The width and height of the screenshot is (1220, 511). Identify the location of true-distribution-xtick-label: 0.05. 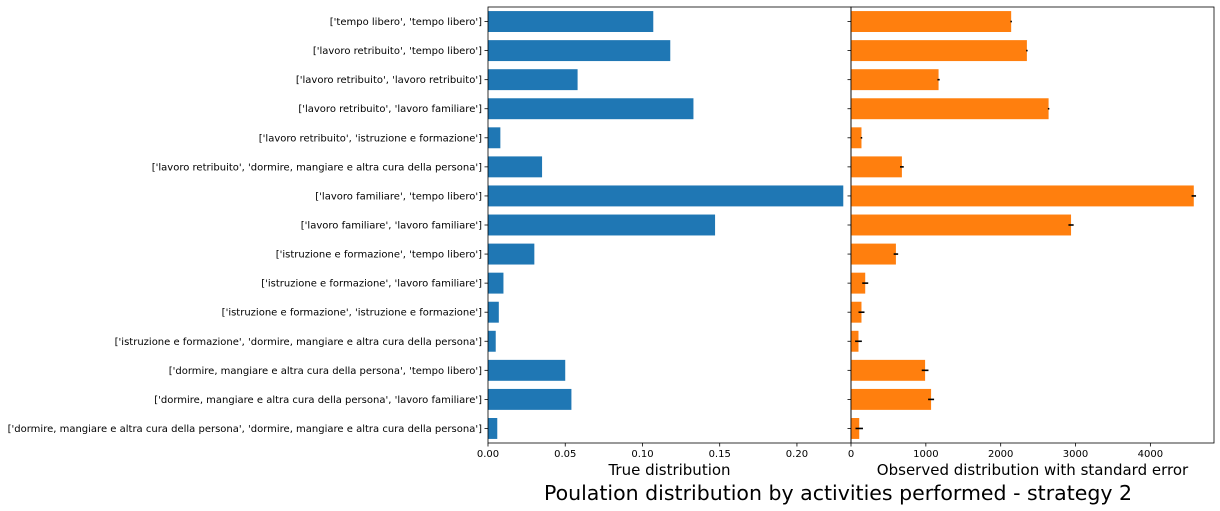
(565, 454).